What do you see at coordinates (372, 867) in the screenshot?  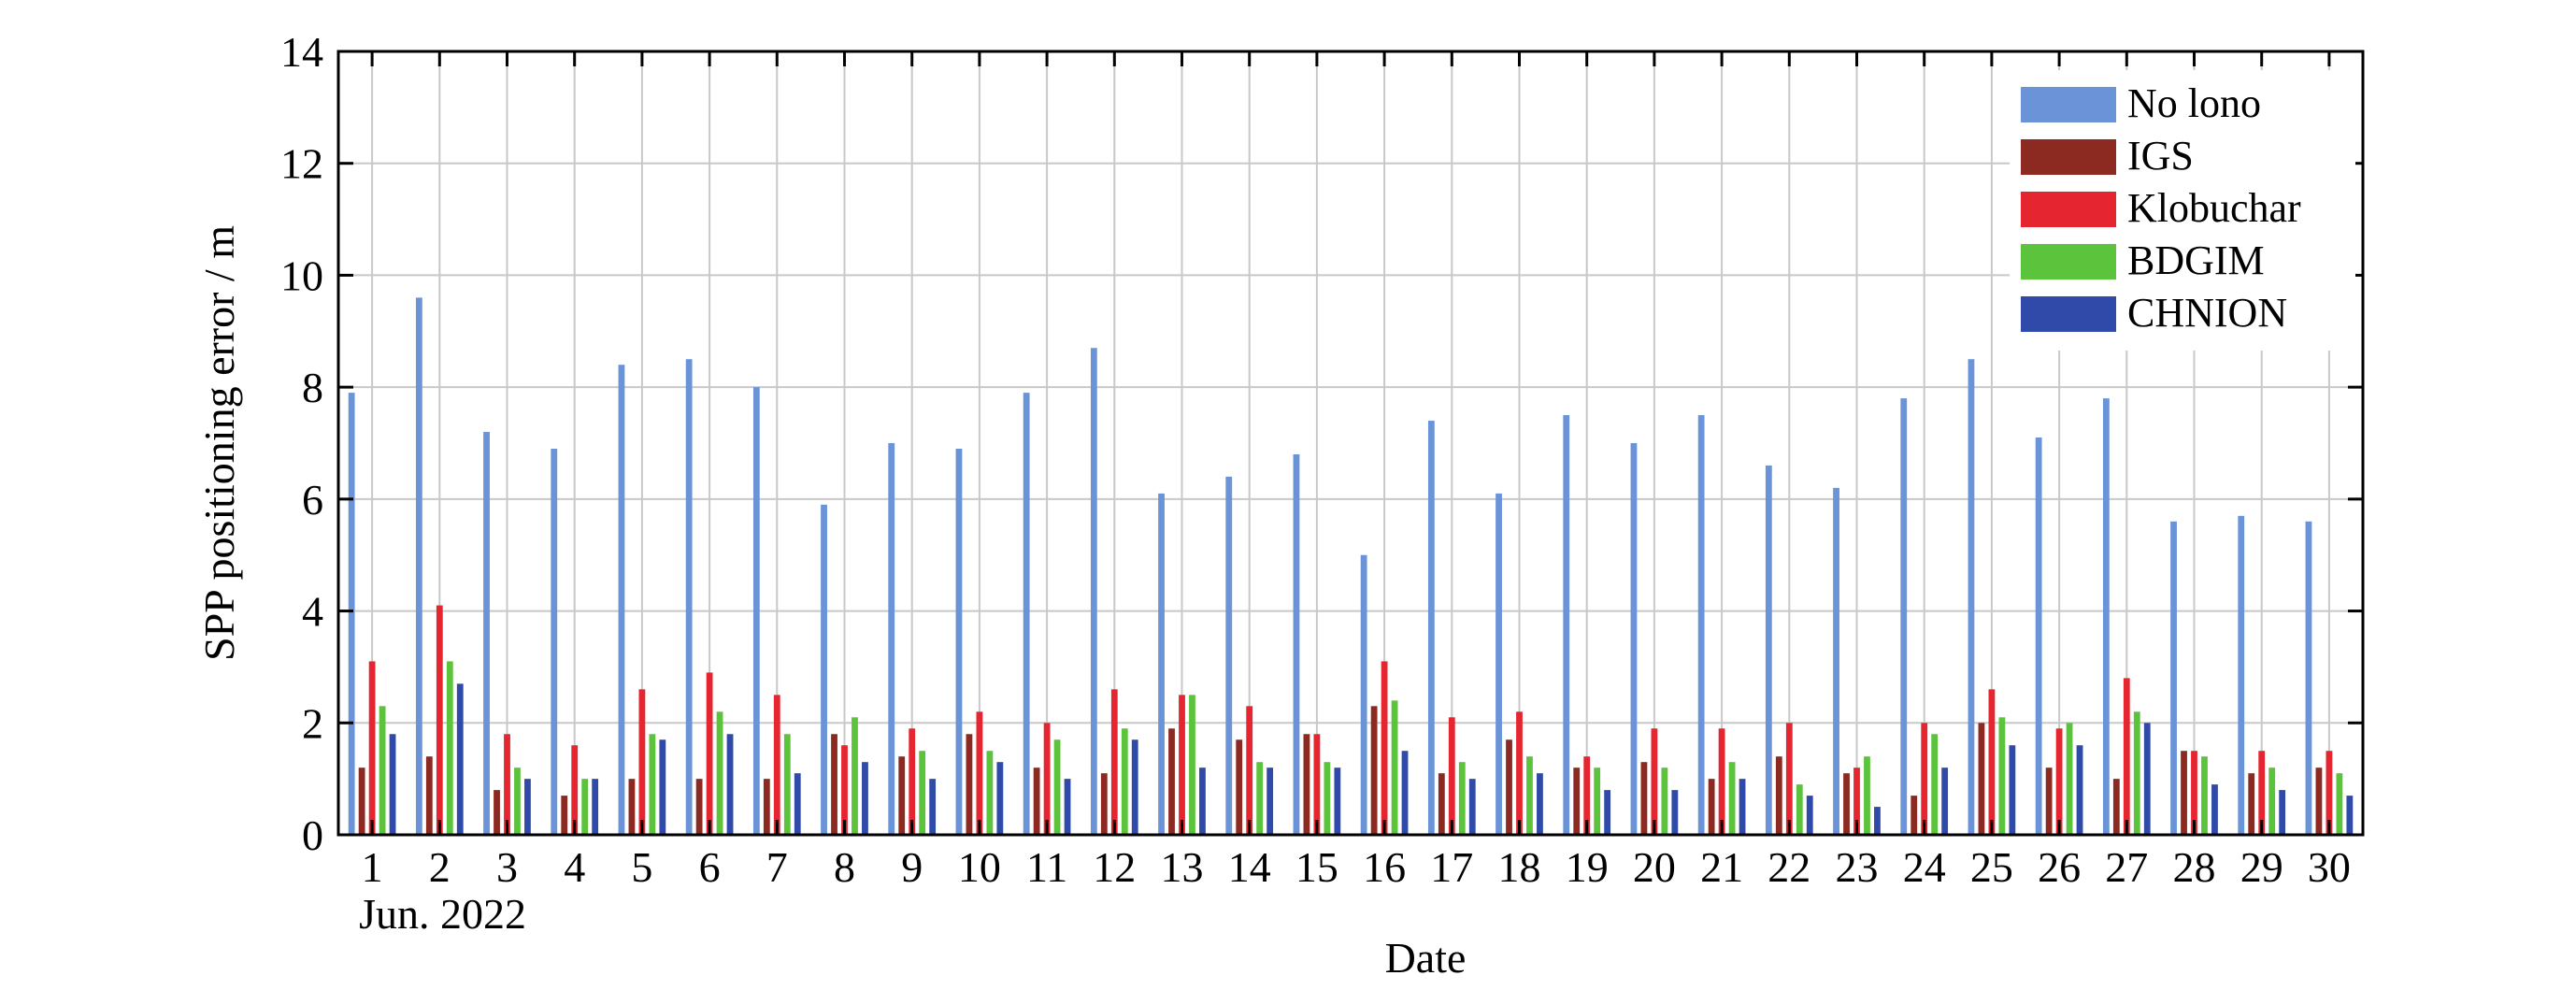 I see `x-tick-label: 1` at bounding box center [372, 867].